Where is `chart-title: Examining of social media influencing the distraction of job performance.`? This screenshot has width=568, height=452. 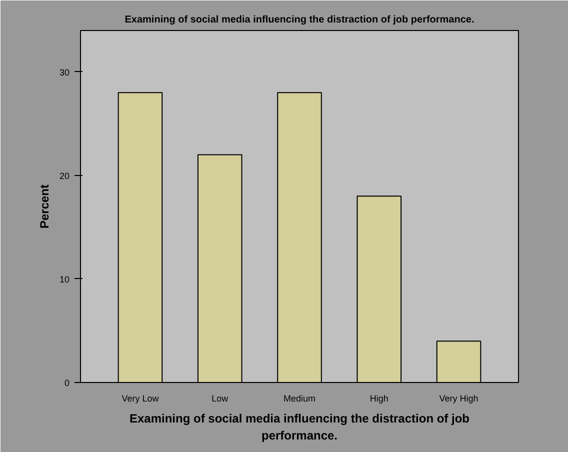
chart-title: Examining of social media influencing the distraction of job performance. is located at coordinates (299, 20).